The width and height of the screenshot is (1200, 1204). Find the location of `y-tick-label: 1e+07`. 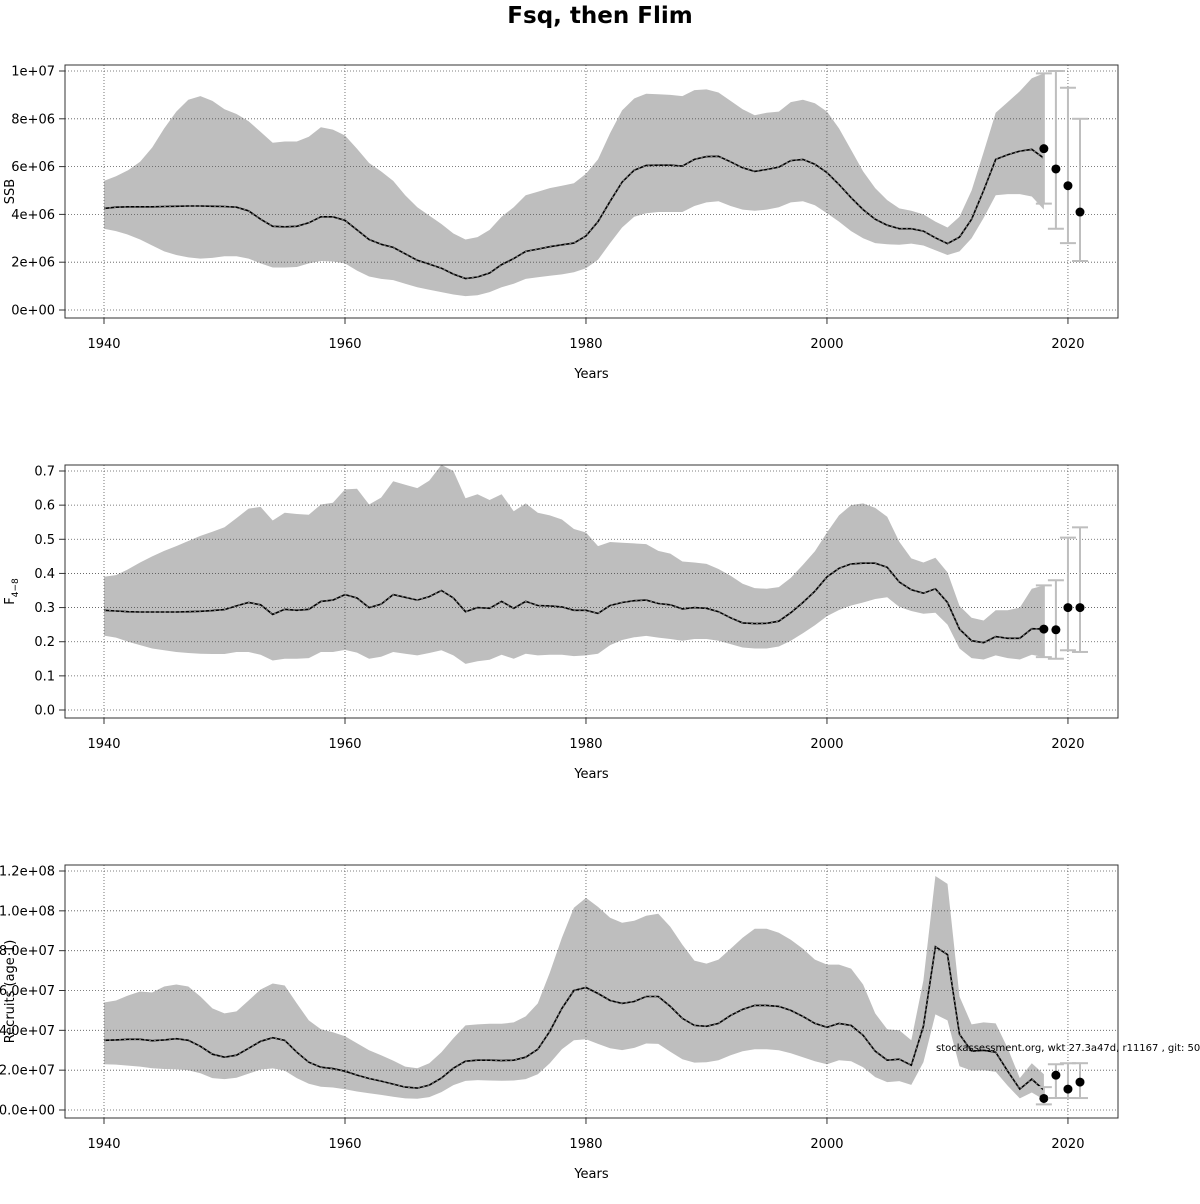

y-tick-label: 1e+07 is located at coordinates (33, 72).